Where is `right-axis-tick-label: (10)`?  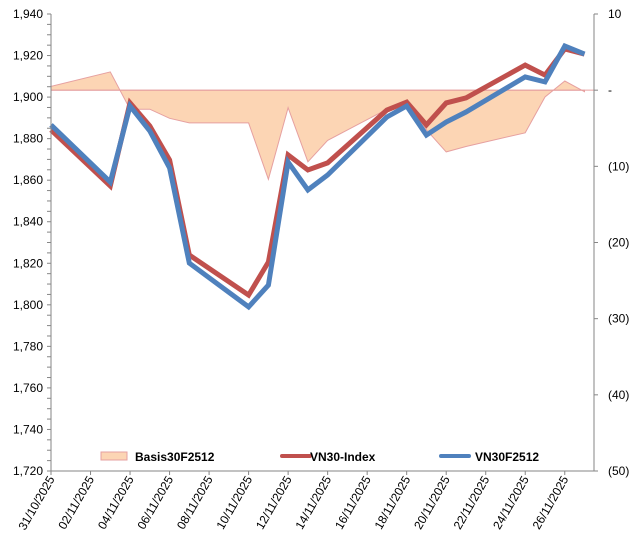 right-axis-tick-label: (10) is located at coordinates (618, 166).